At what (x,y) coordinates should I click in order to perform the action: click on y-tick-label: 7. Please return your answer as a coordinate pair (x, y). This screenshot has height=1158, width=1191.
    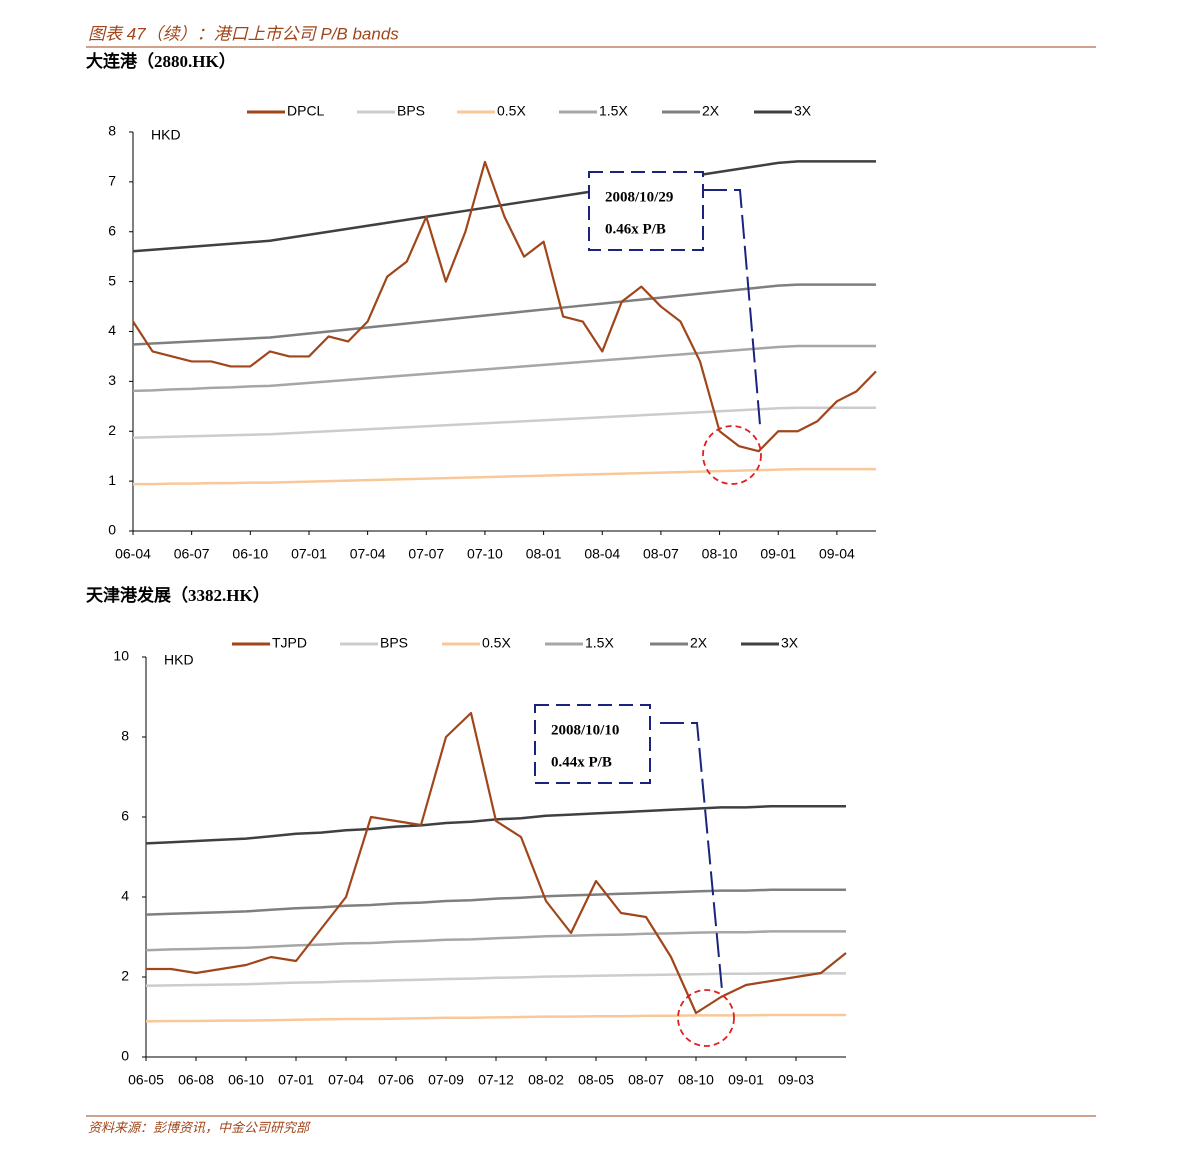
    Looking at the image, I should click on (112, 181).